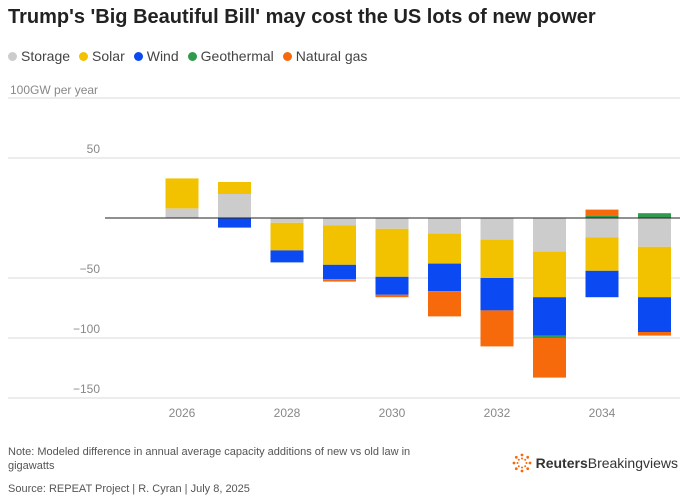 The image size is (690, 503). I want to click on bar-solar-2030, so click(392, 252).